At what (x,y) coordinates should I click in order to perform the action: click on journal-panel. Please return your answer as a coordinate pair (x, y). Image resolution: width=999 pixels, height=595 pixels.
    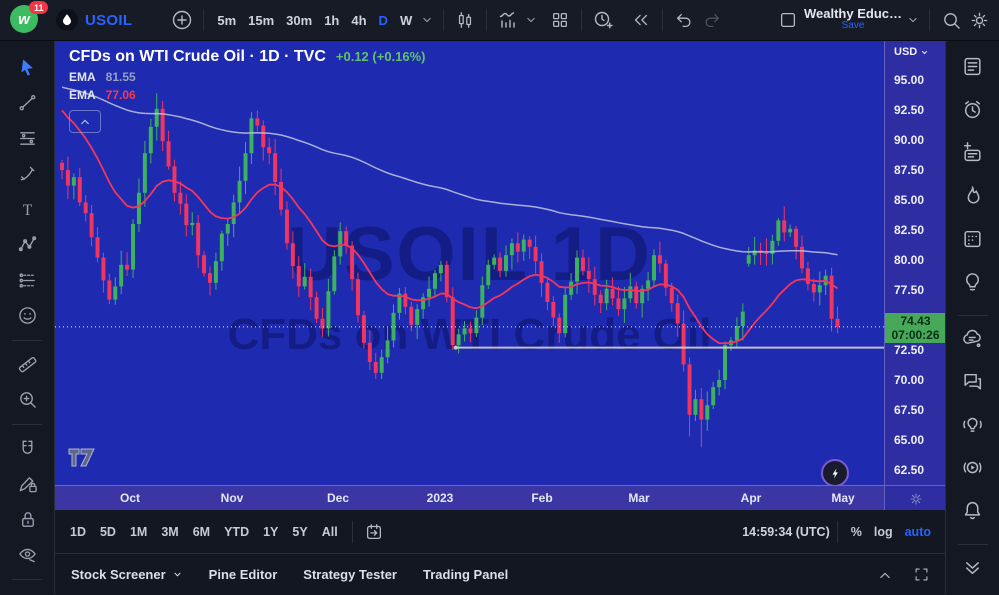
    Looking at the image, I should click on (973, 152).